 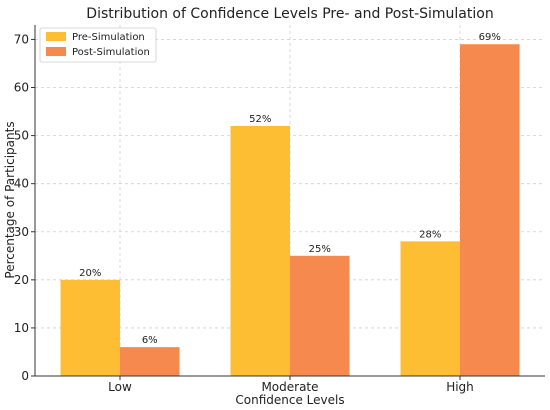 What do you see at coordinates (260, 251) in the screenshot?
I see `bar-pre-simulation-moderate` at bounding box center [260, 251].